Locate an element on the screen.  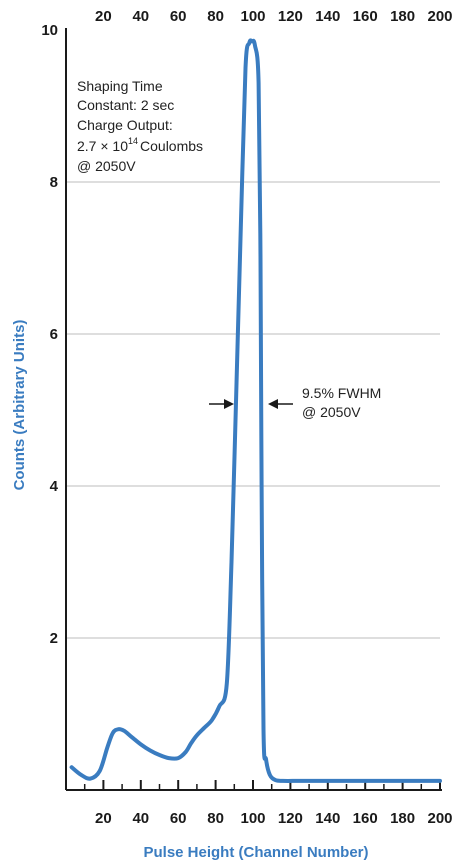
fwhm-right-arrowhead is located at coordinates (273, 404).